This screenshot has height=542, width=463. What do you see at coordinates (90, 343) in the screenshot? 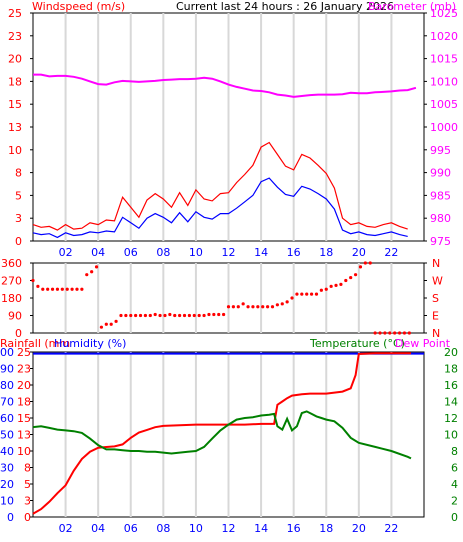
I see `humidity-axis-title: Humidity (%)` at bounding box center [90, 343].